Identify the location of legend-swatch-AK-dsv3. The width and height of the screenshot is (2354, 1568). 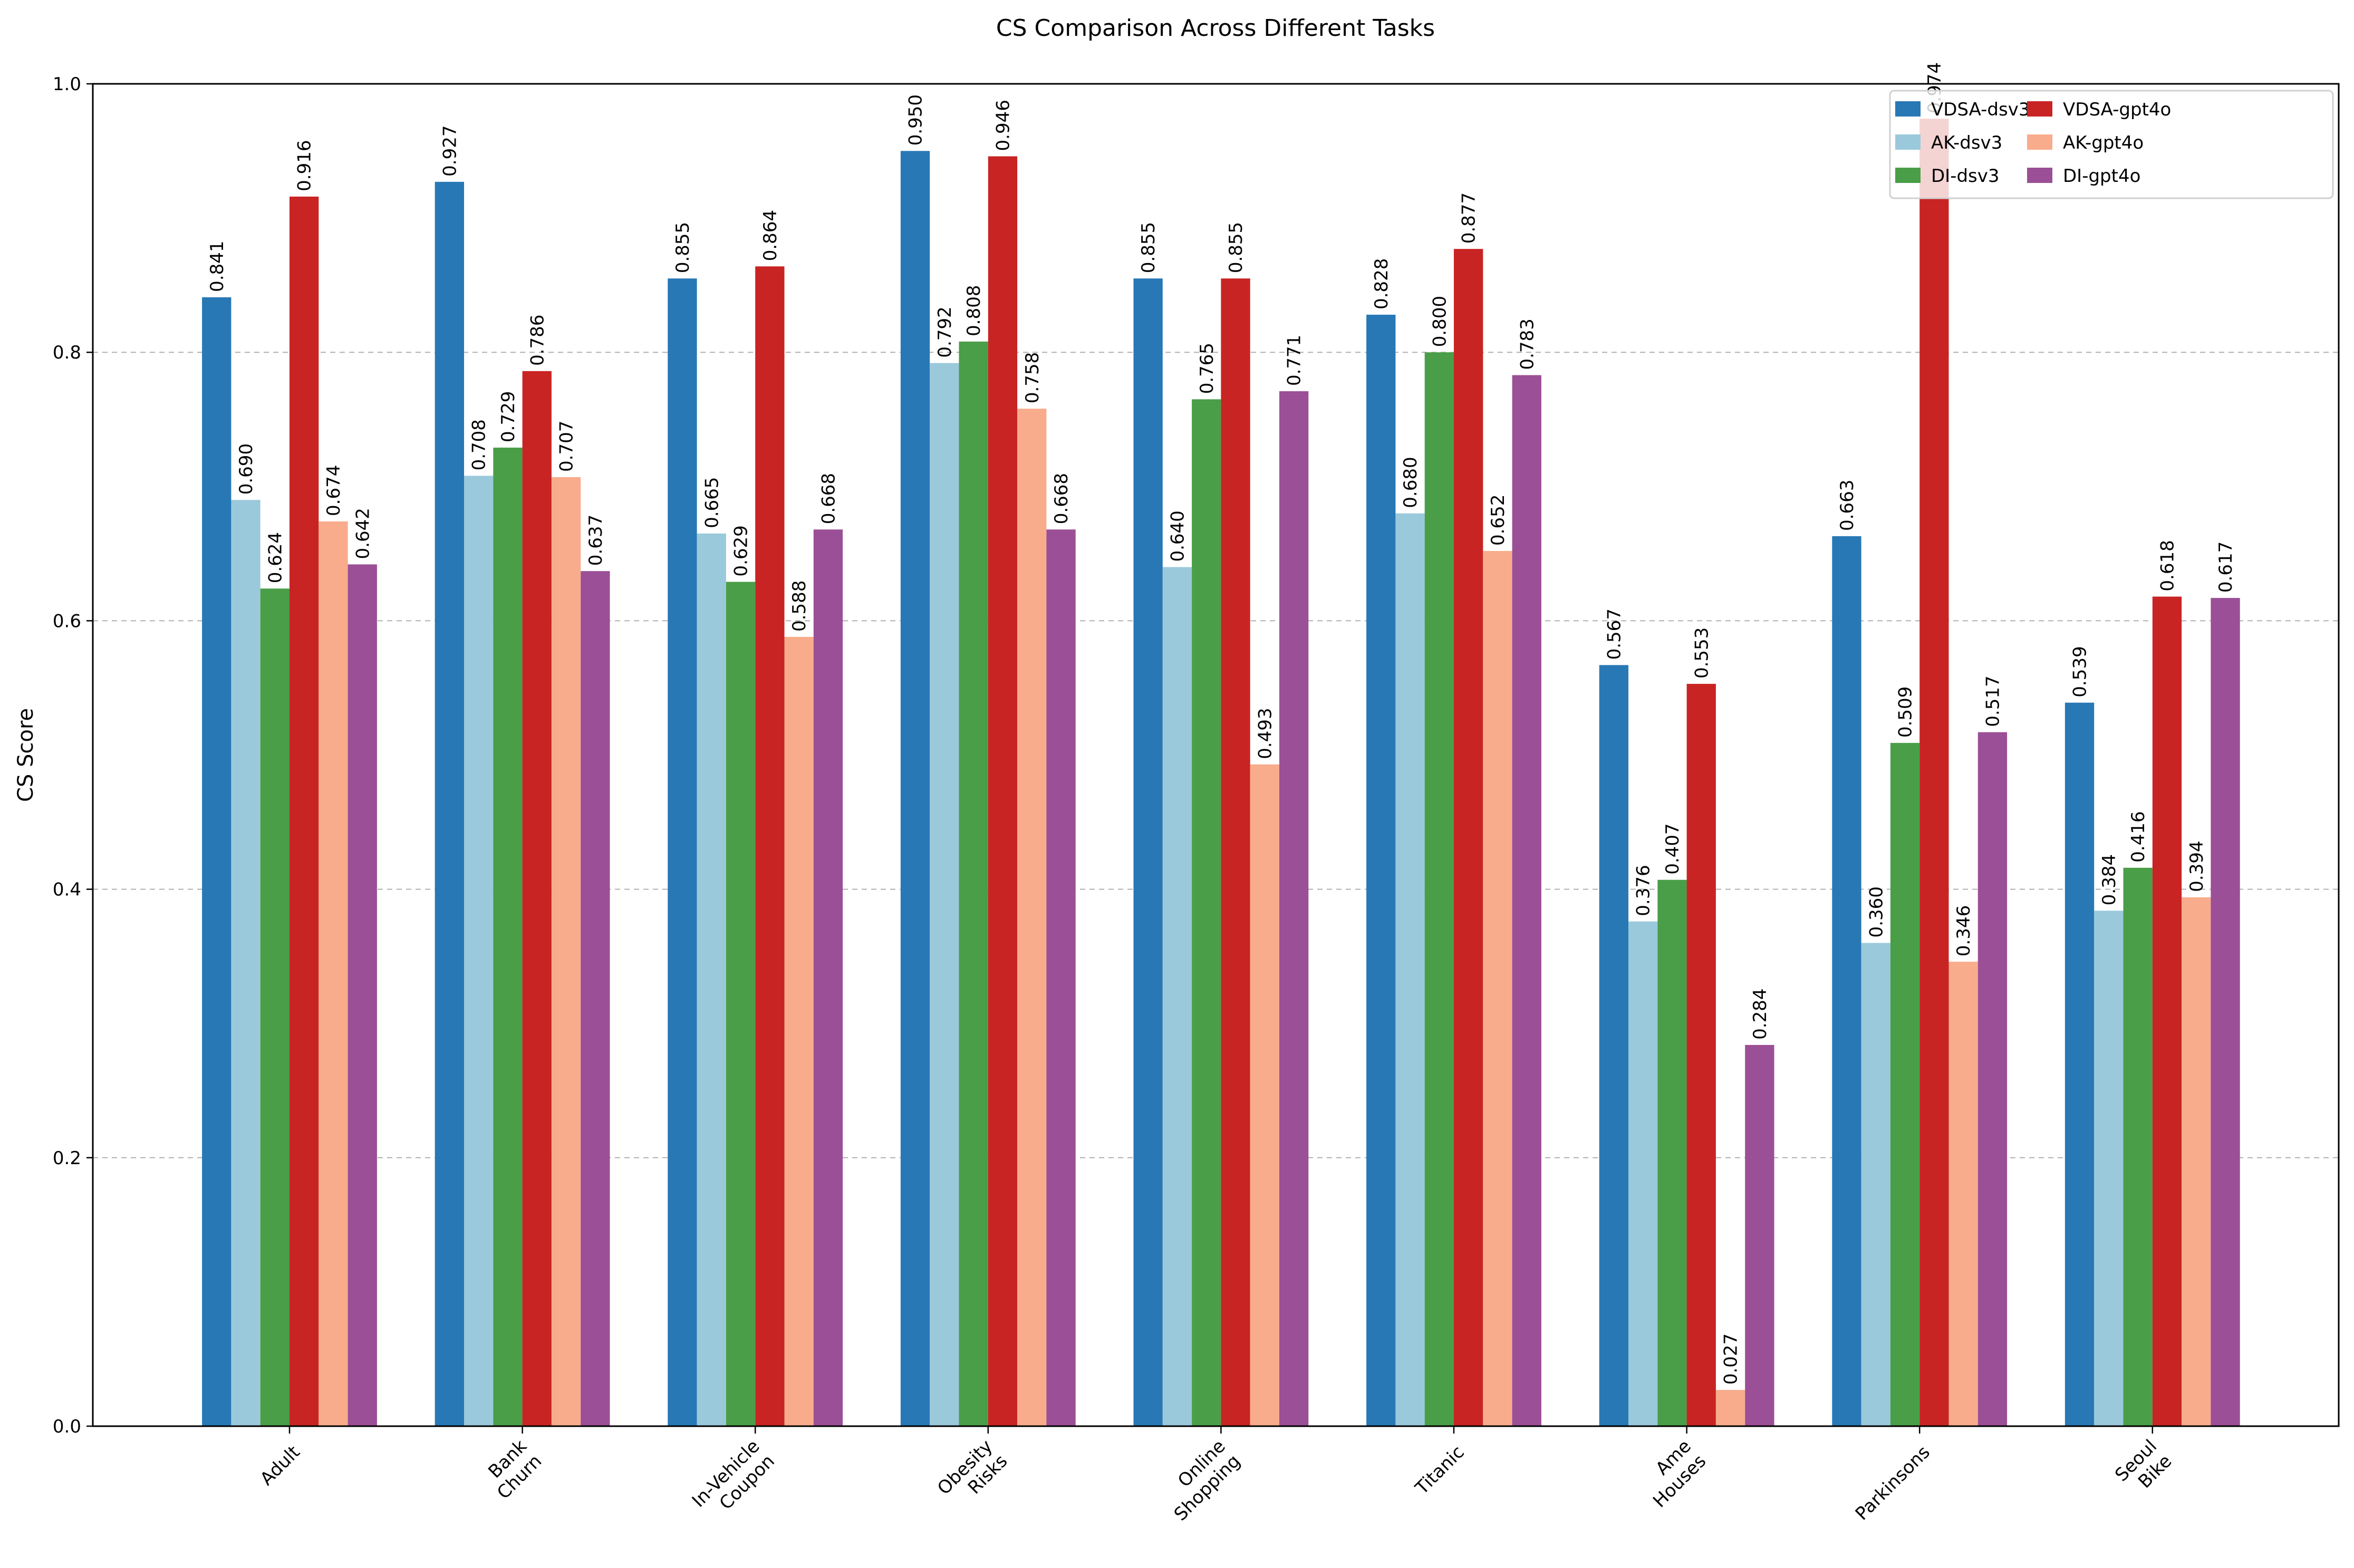
(1908, 142).